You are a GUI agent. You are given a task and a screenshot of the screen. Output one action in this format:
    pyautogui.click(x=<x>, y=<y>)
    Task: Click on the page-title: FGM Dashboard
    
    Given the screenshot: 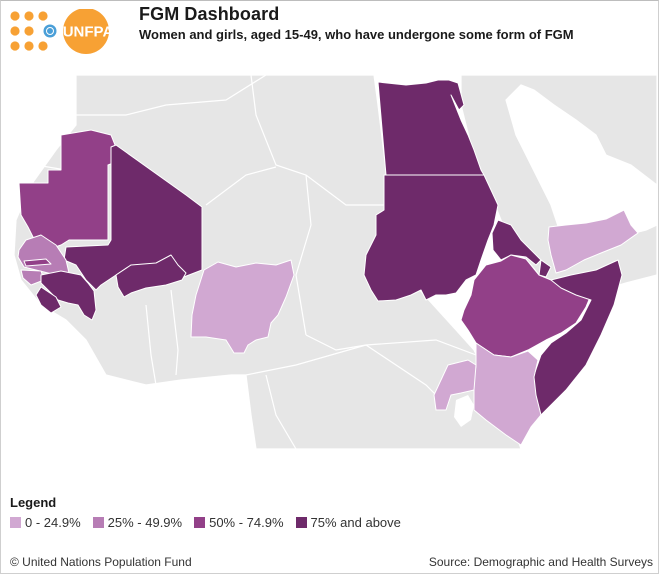 What is the action you would take?
    pyautogui.click(x=209, y=14)
    